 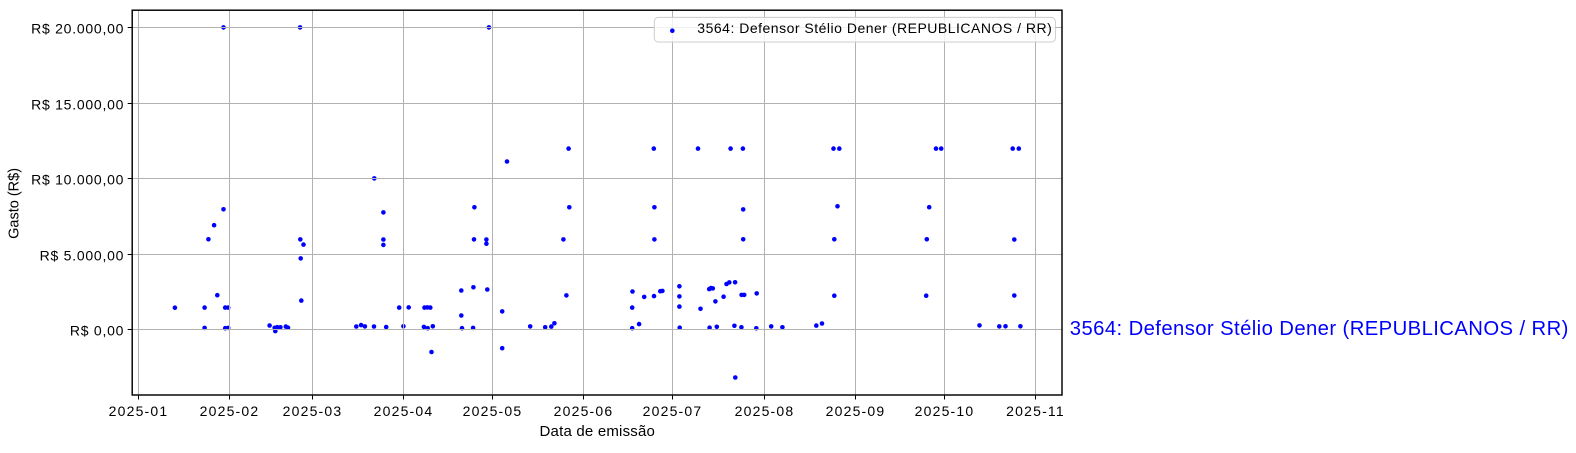 I want to click on svg-text: 2025-03, so click(x=313, y=411).